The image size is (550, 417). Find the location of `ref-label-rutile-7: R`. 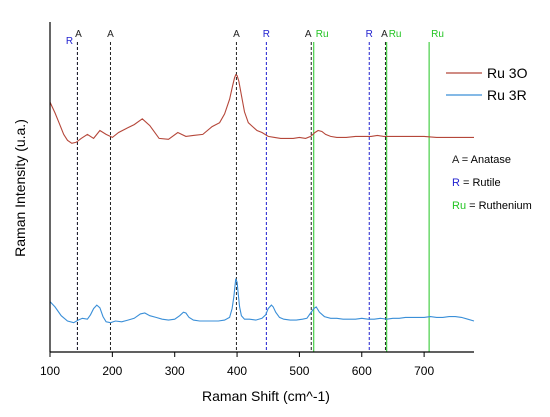

ref-label-rutile-7: R is located at coordinates (369, 34).